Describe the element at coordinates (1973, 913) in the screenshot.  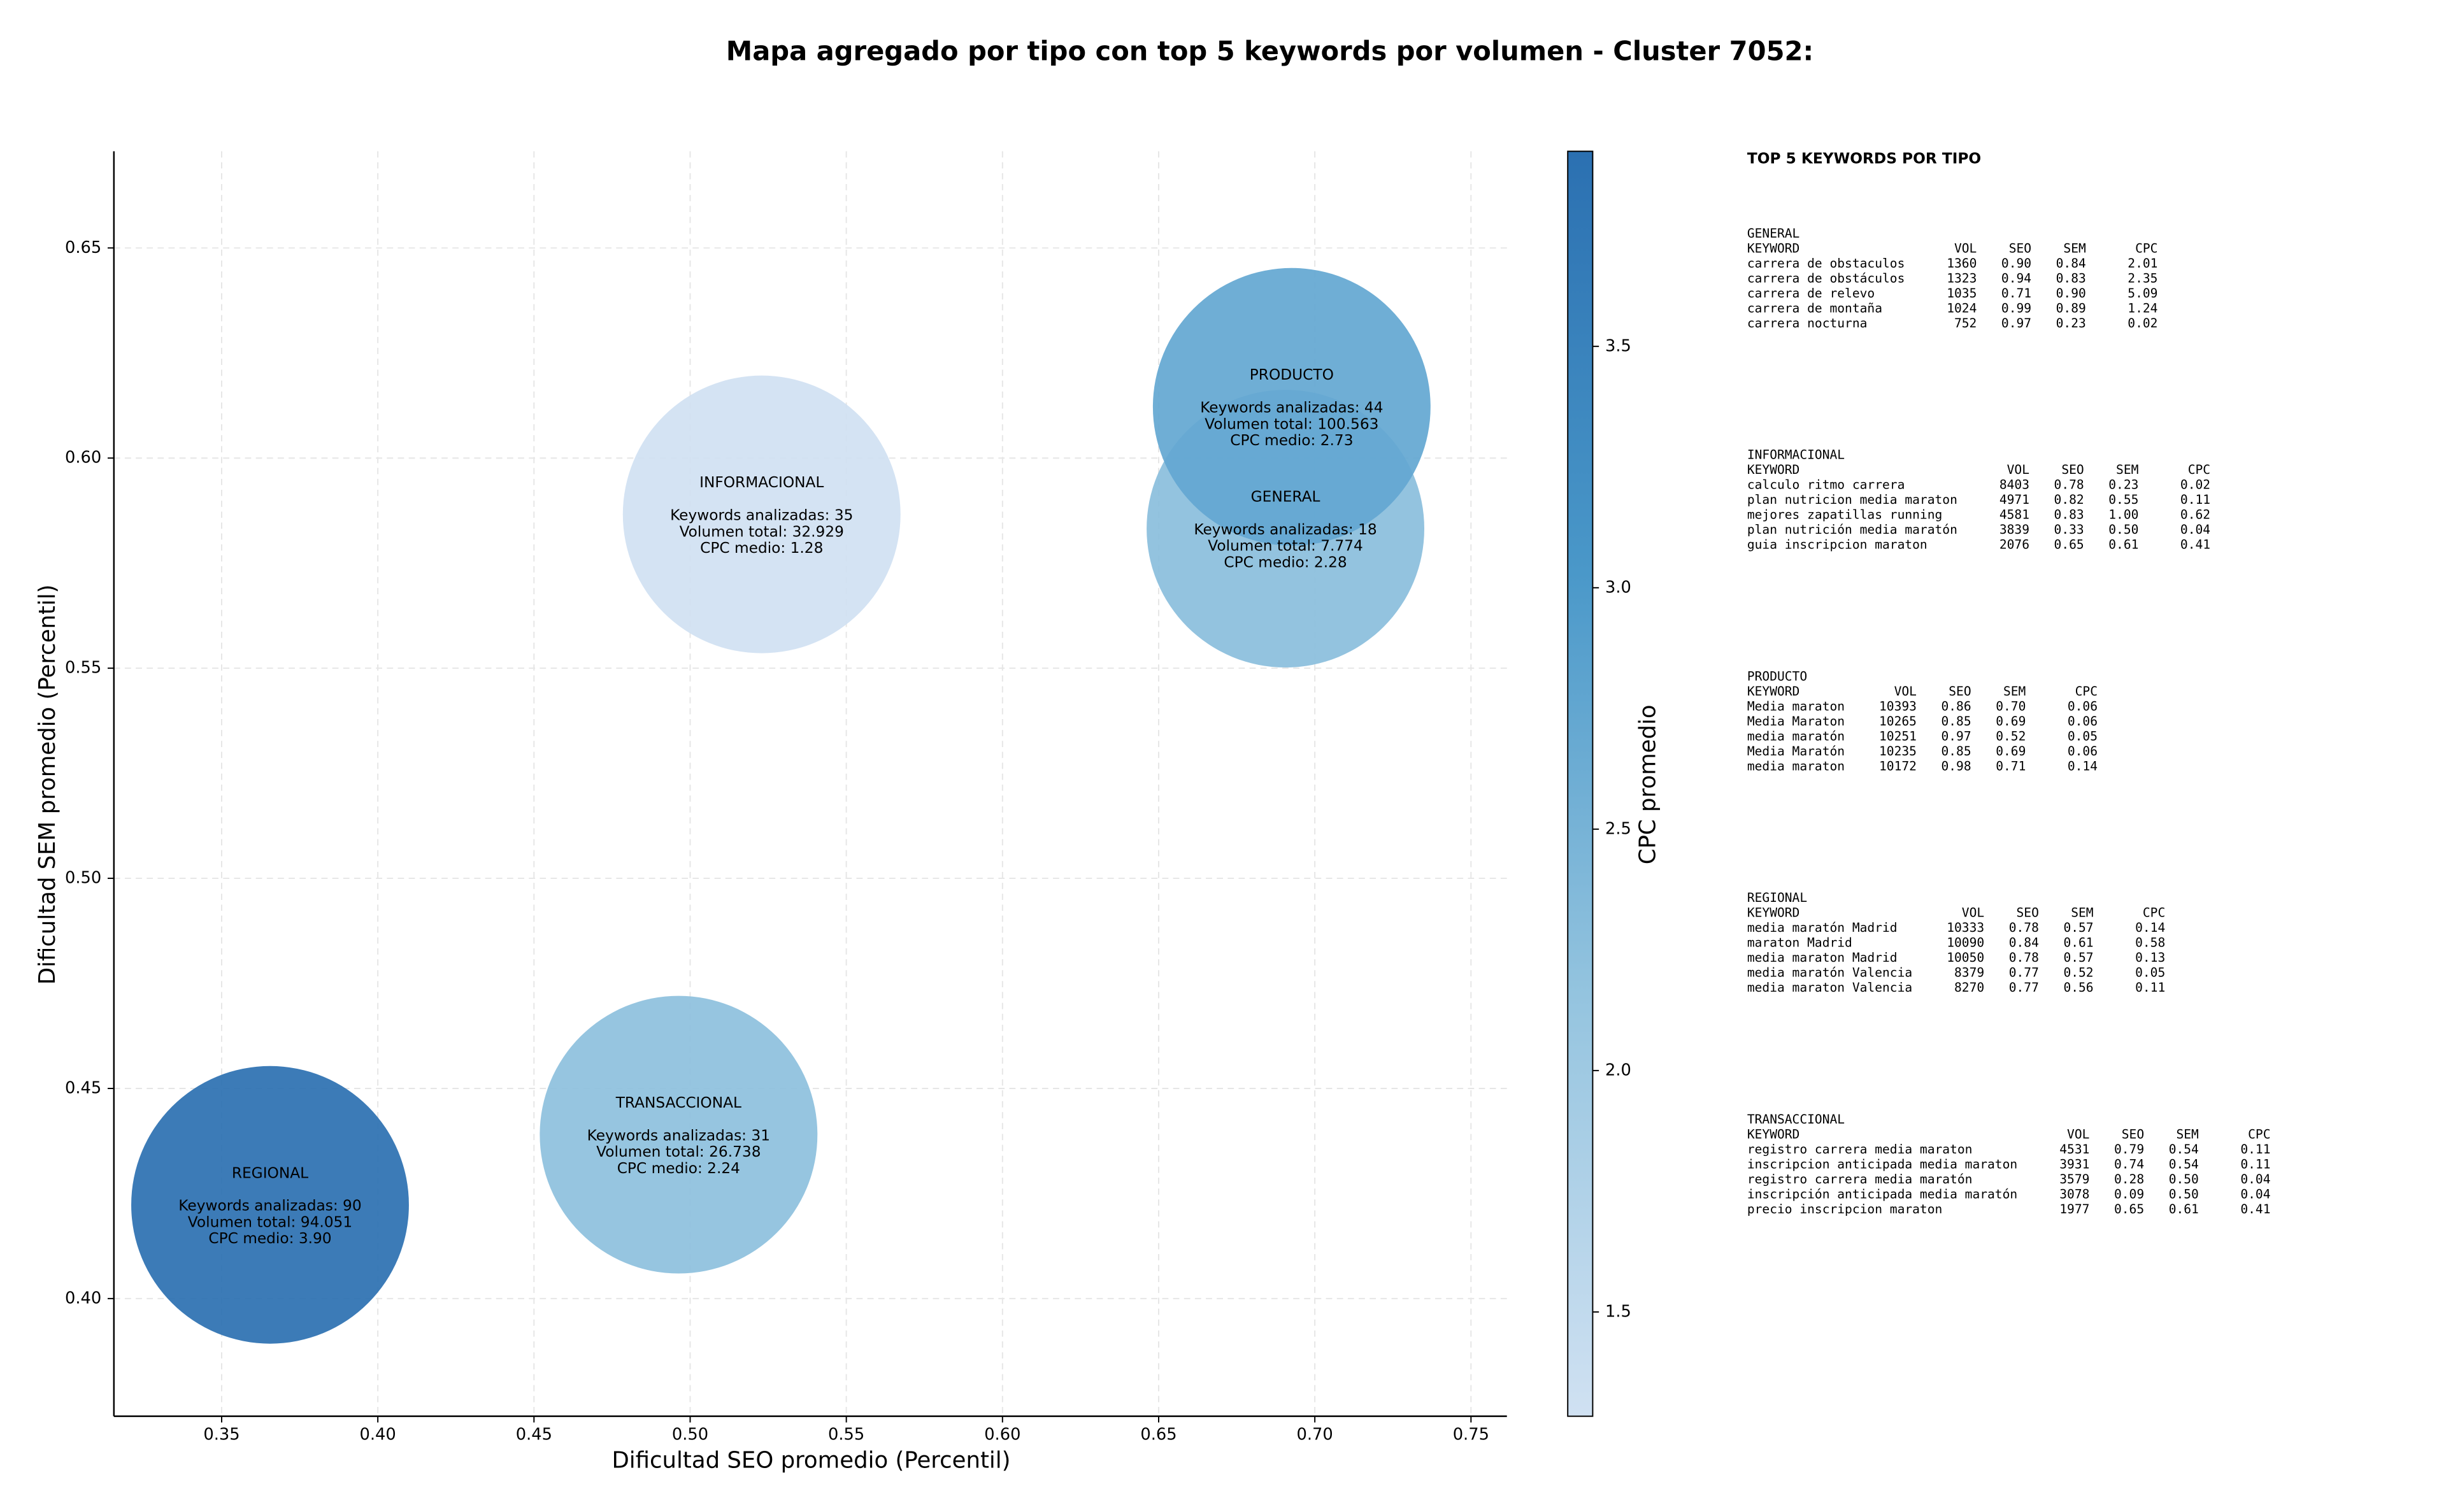
I see `section-header: VOL` at that location.